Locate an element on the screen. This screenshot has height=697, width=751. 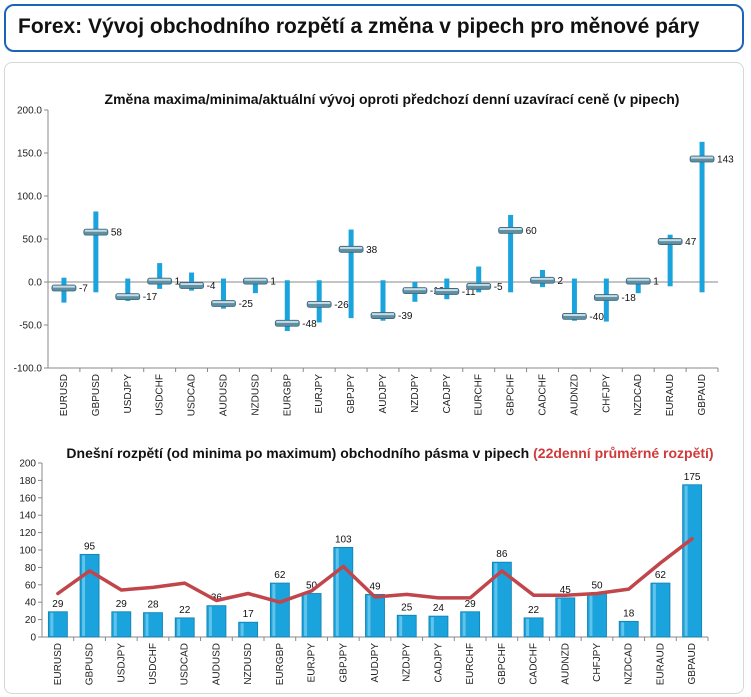
y-tick-label: 60 is located at coordinates (31, 585).